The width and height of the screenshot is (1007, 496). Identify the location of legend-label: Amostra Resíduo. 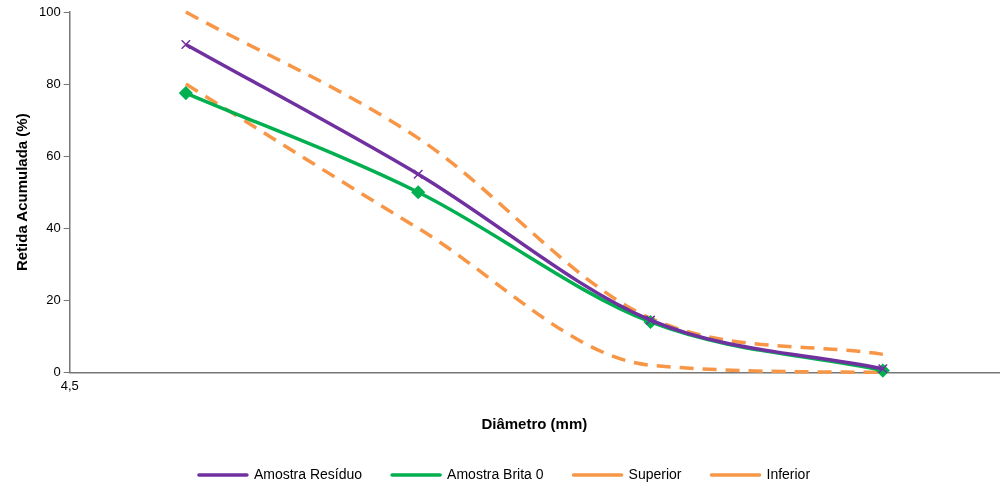
(308, 473).